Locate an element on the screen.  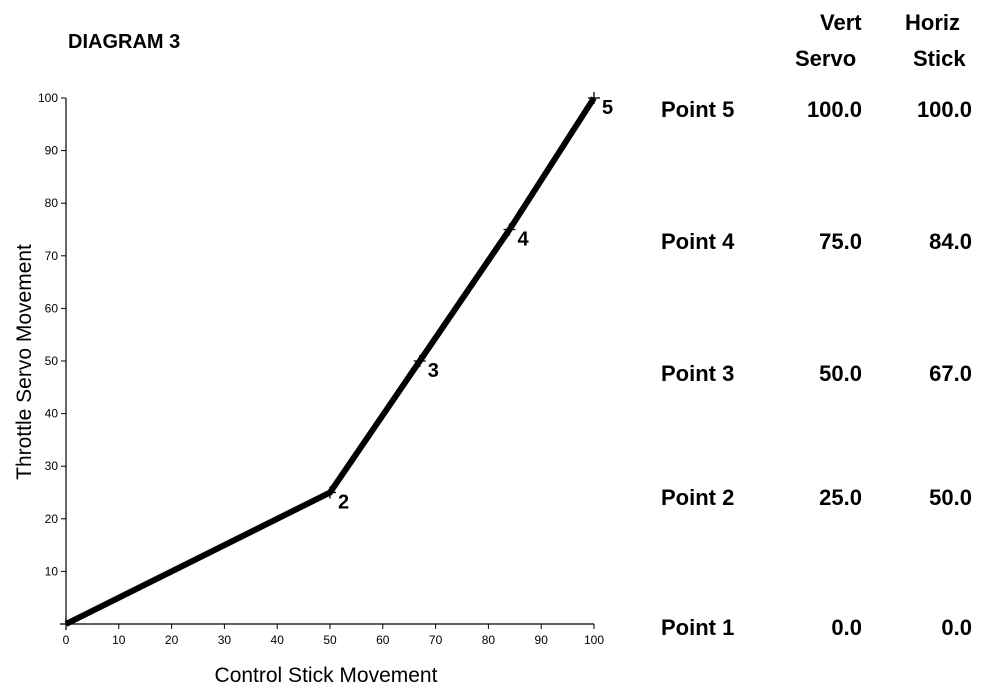
data-point: 3 is located at coordinates (426, 368).